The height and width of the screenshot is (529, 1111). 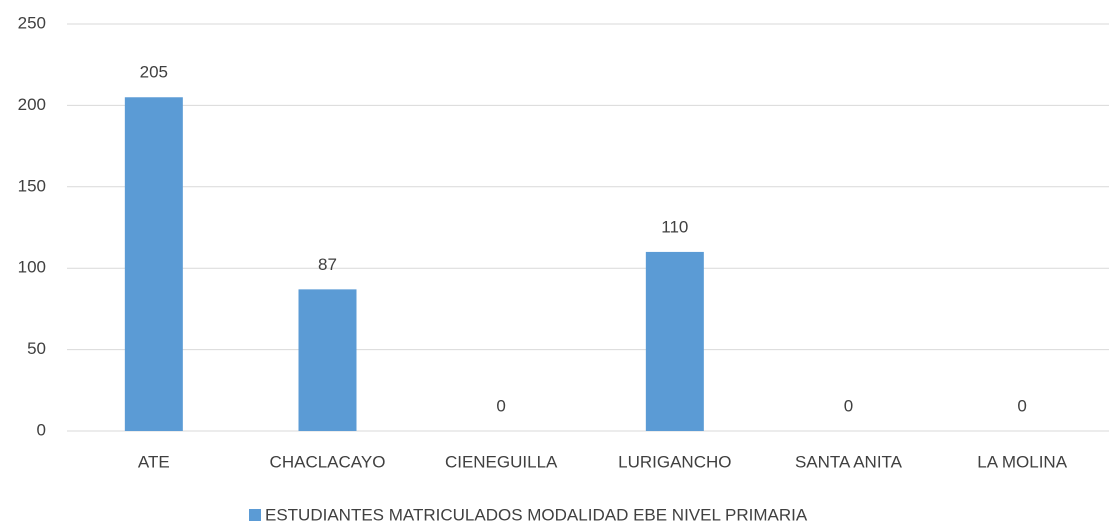 What do you see at coordinates (41, 429) in the screenshot?
I see `y-tick-label: 0` at bounding box center [41, 429].